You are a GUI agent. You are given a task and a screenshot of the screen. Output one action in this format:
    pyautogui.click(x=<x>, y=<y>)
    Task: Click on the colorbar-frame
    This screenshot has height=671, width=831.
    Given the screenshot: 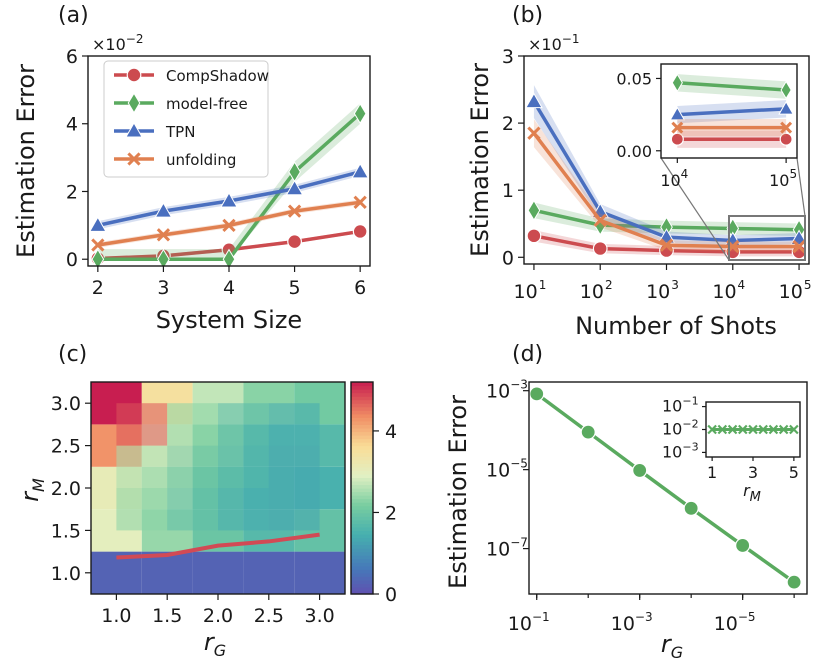 What is the action you would take?
    pyautogui.click(x=362, y=488)
    